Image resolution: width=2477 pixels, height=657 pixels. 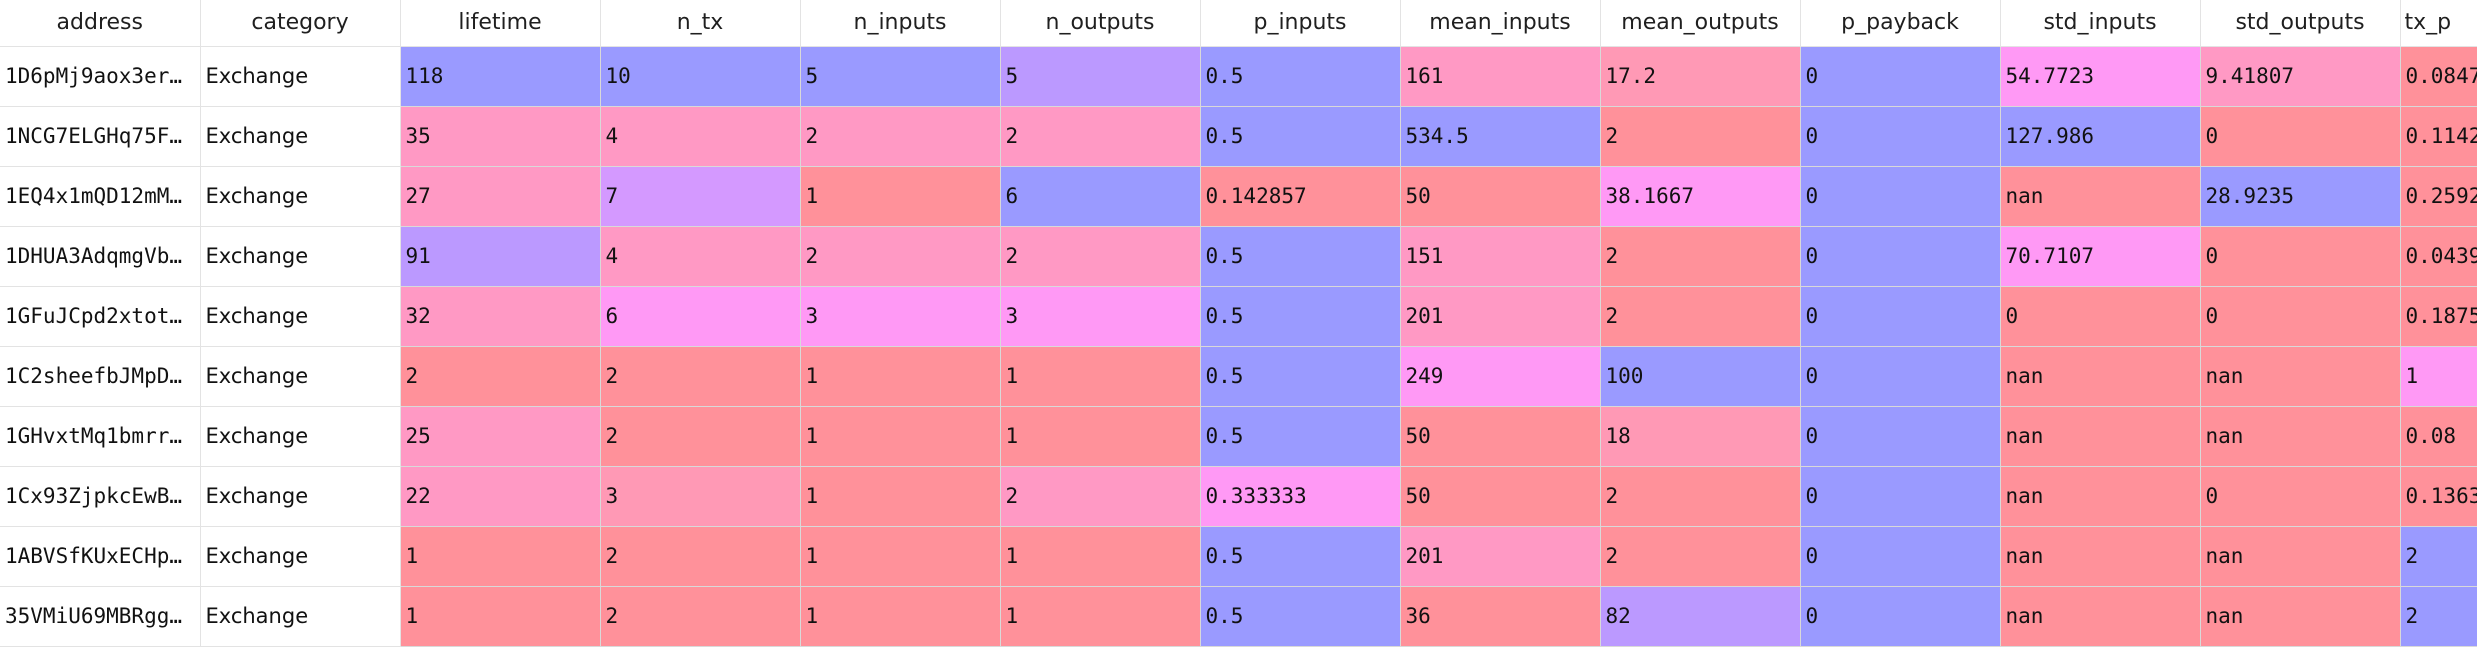 I want to click on cell-n-outputs: 5, so click(x=1100, y=76).